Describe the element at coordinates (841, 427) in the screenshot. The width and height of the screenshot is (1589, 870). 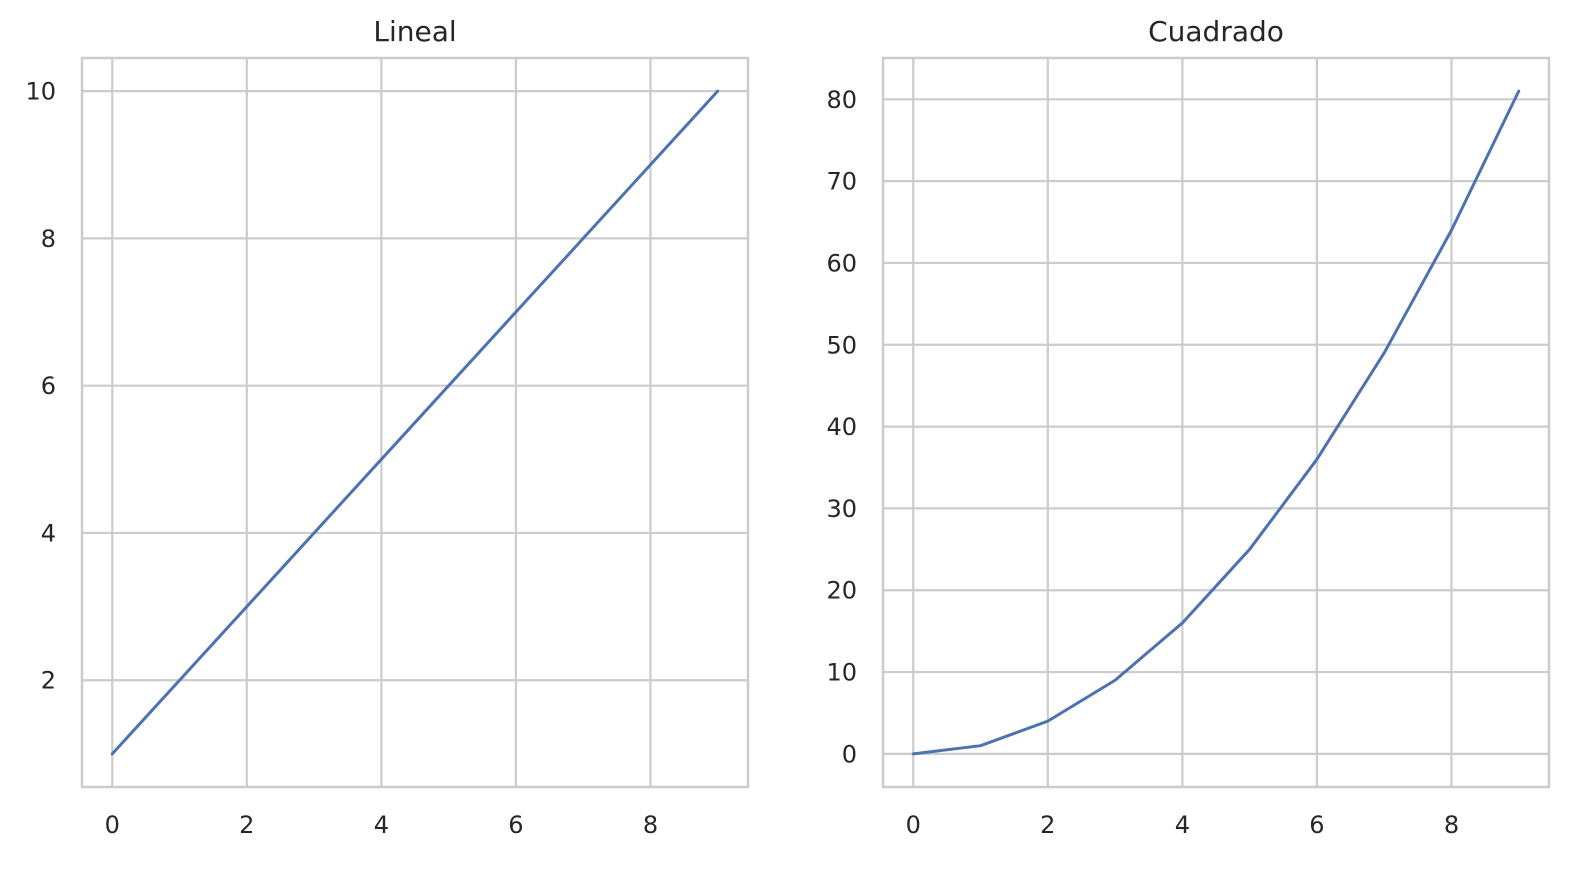
I see `y-tick-label: 40` at that location.